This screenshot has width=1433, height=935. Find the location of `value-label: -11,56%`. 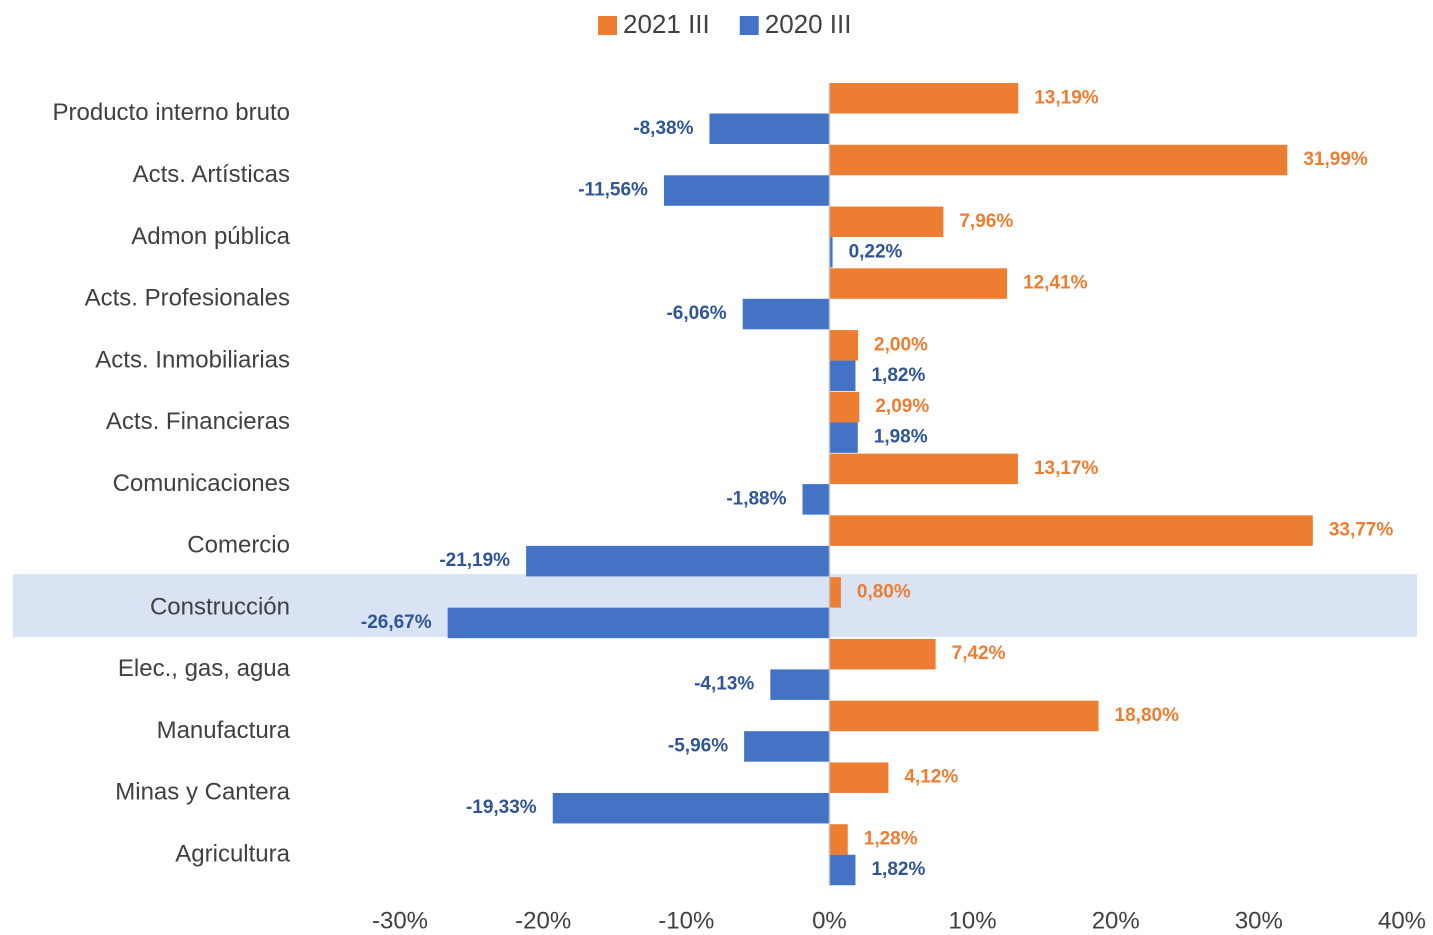

value-label: -11,56% is located at coordinates (613, 190).